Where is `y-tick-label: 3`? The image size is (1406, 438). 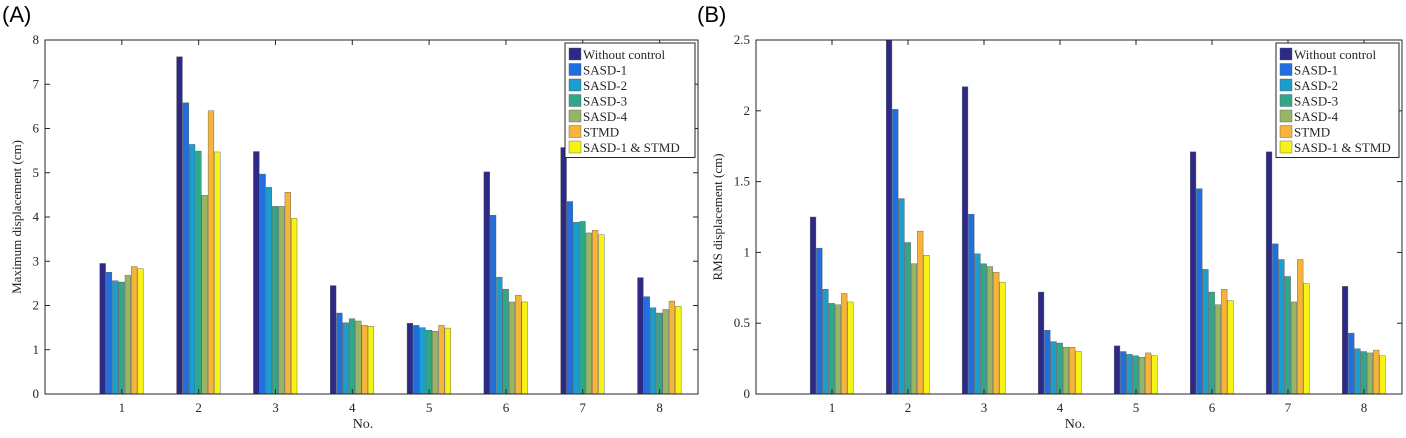
y-tick-label: 3 is located at coordinates (36, 260).